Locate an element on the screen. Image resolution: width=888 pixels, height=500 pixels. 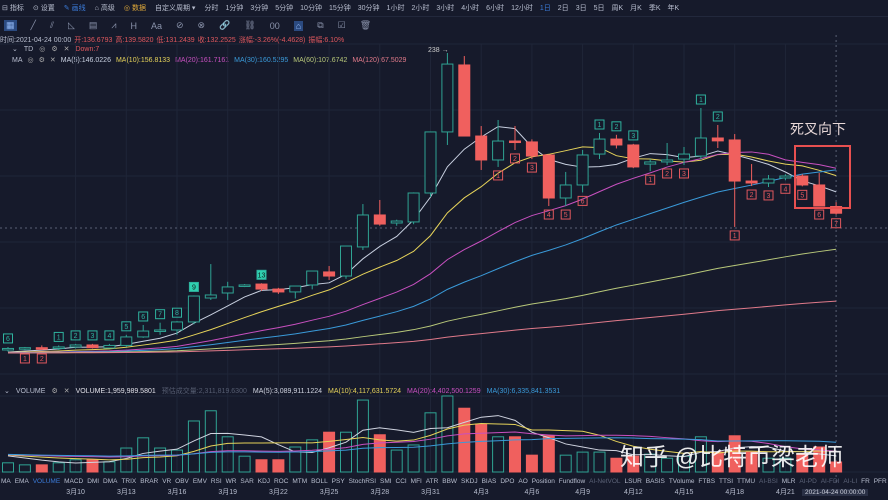
indicator-tab-ao: AO is located at coordinates (523, 481).